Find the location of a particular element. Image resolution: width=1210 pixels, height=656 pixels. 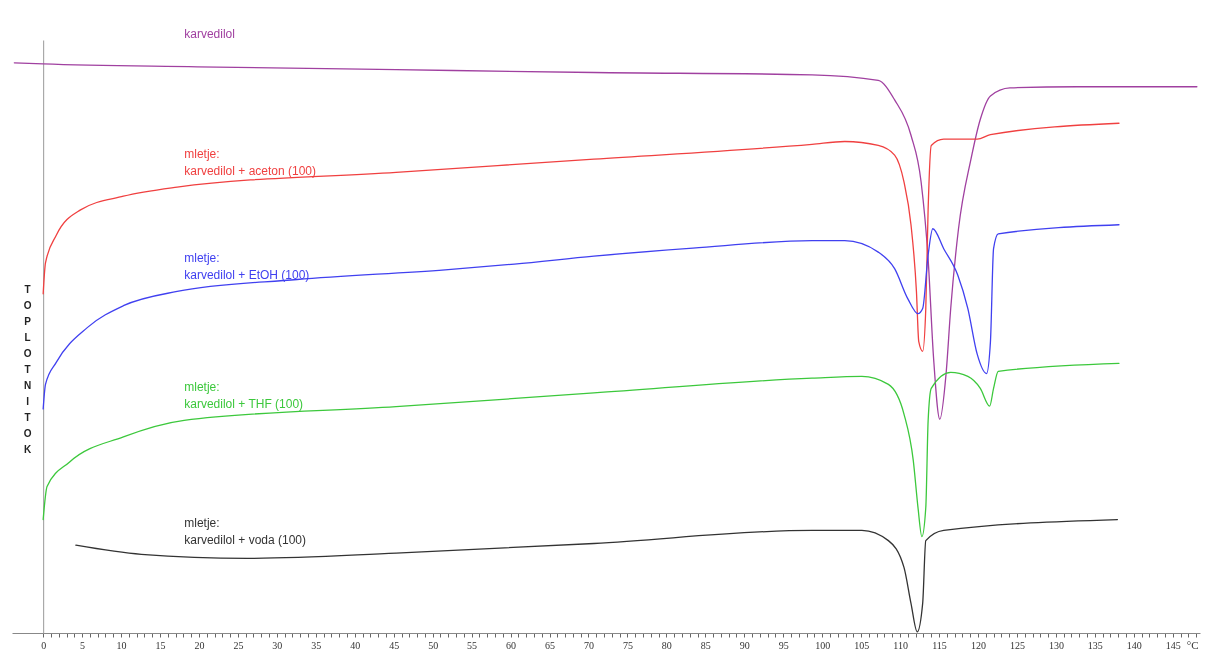

x-tick-label: 45 is located at coordinates (394, 645).